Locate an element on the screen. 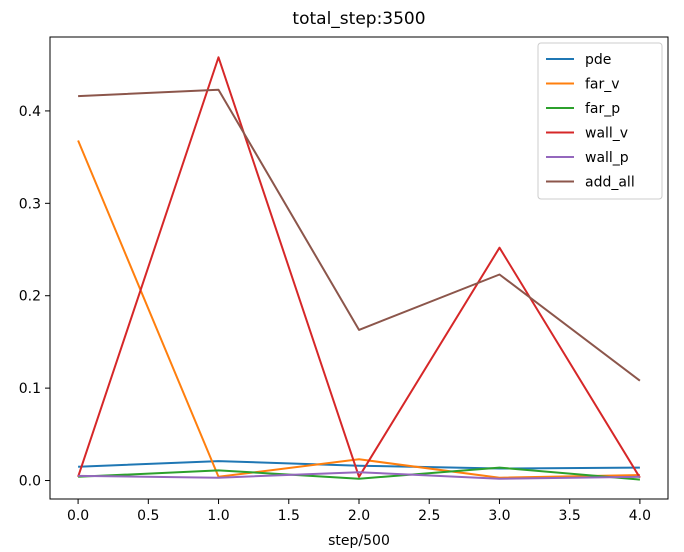 The height and width of the screenshot is (552, 684). x-tick-label: 1.5 is located at coordinates (289, 516).